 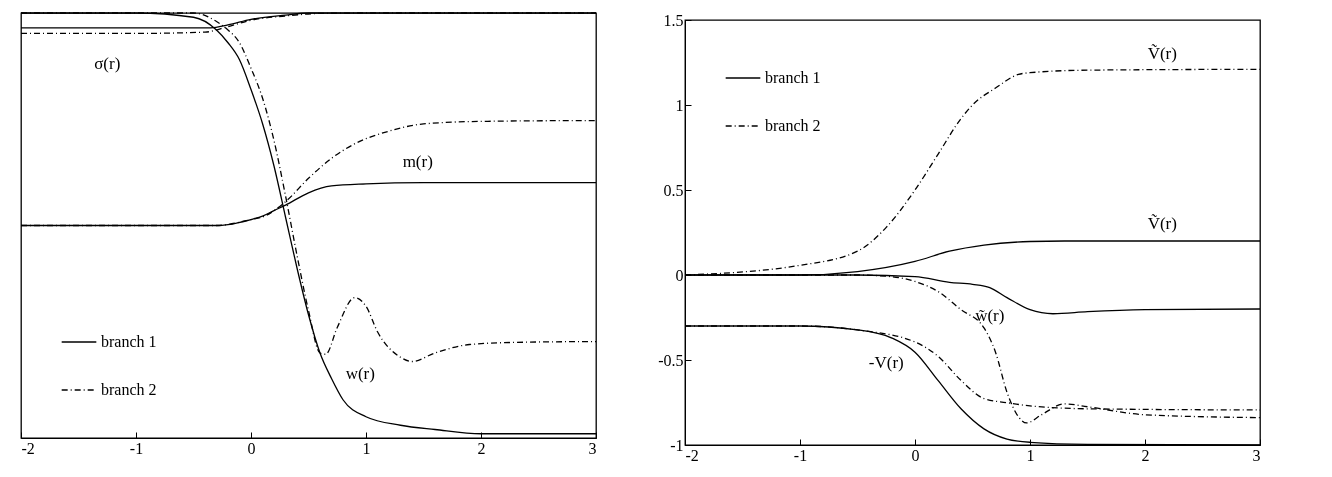 What do you see at coordinates (990, 315) in the screenshot?
I see `annotation: w̃(r)` at bounding box center [990, 315].